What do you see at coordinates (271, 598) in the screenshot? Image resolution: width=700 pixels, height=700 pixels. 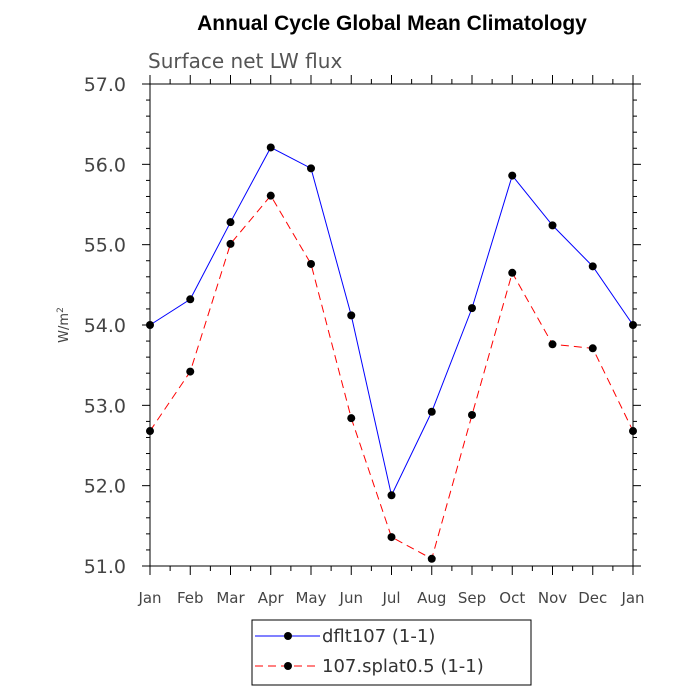 I see `x-tick-label: Apr` at bounding box center [271, 598].